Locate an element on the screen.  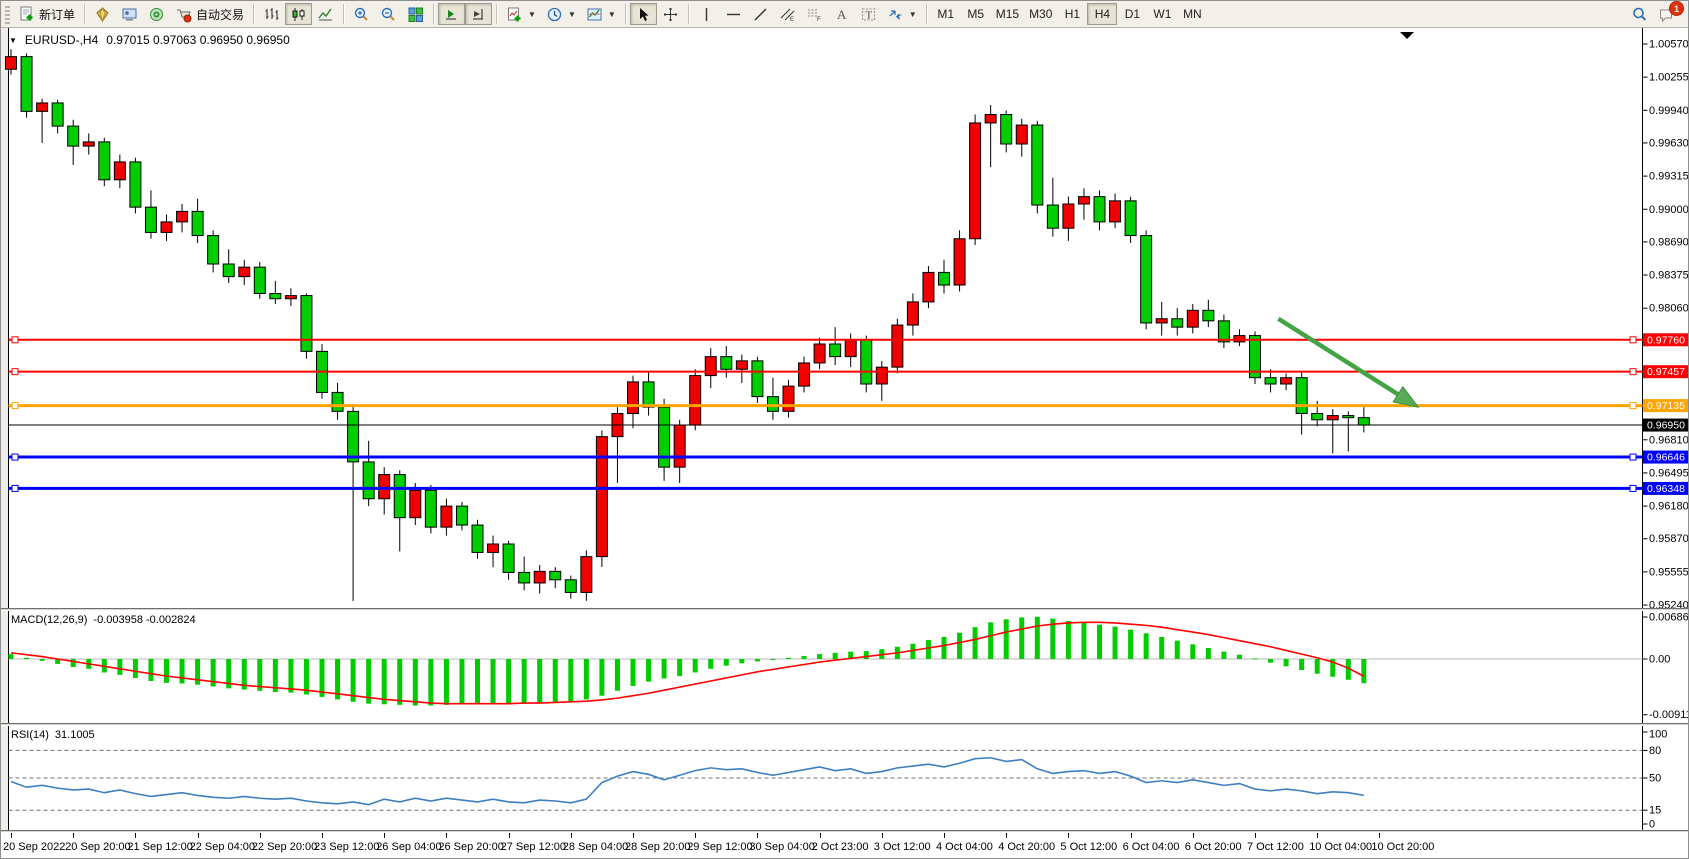
chart-shift-marker is located at coordinates (1407, 35).